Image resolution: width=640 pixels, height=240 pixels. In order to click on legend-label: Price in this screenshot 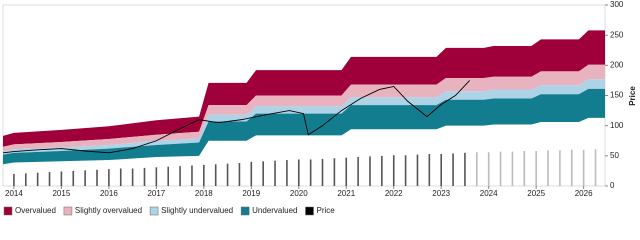, I will do `click(326, 210)`.